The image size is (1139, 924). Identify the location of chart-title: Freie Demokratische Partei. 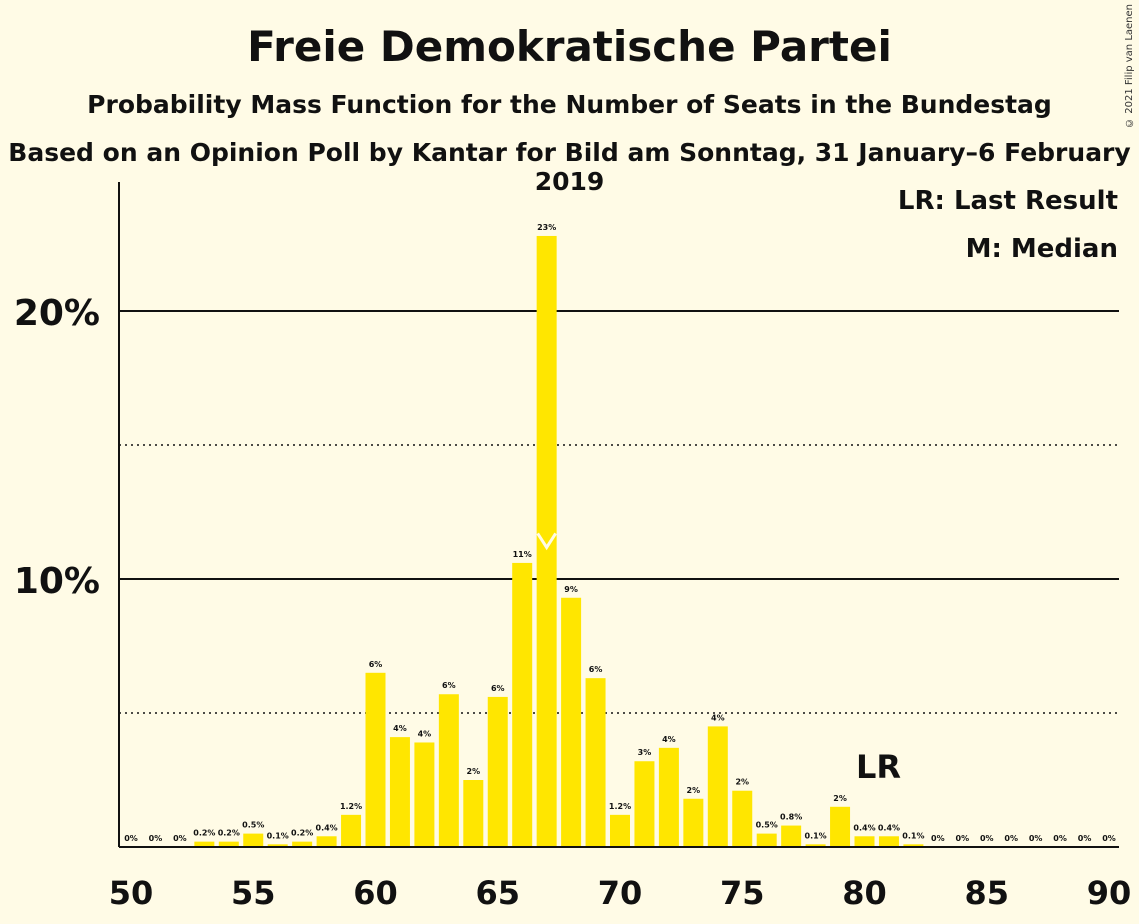
(569, 46).